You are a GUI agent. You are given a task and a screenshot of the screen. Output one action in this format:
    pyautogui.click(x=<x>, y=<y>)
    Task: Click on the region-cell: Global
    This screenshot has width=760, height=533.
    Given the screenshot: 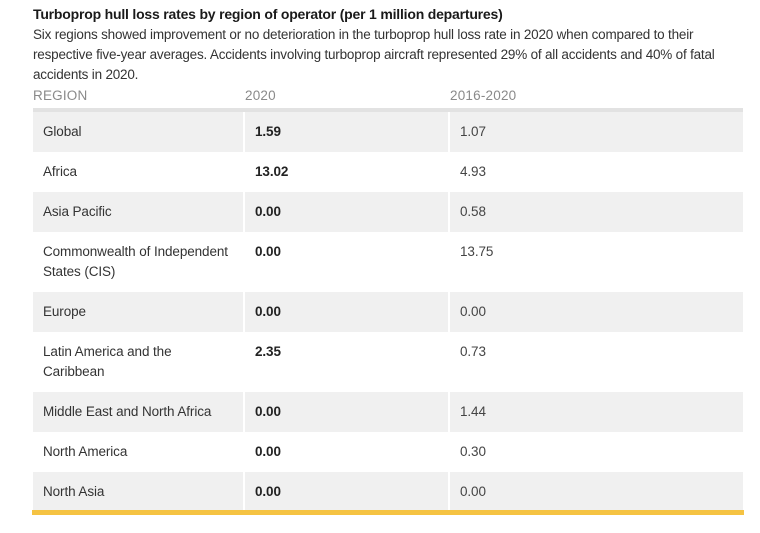 What is the action you would take?
    pyautogui.click(x=139, y=132)
    